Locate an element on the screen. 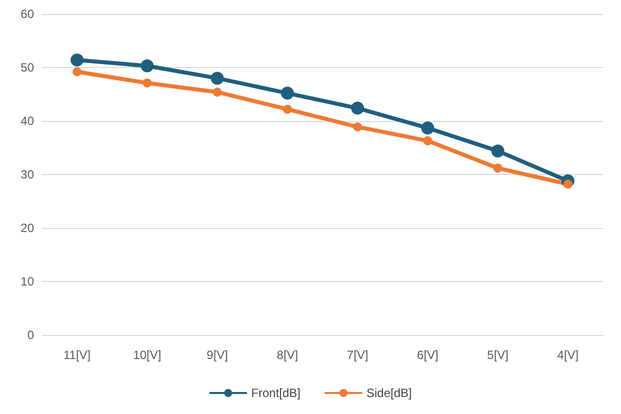  y-tick-label: 0 is located at coordinates (30, 335).